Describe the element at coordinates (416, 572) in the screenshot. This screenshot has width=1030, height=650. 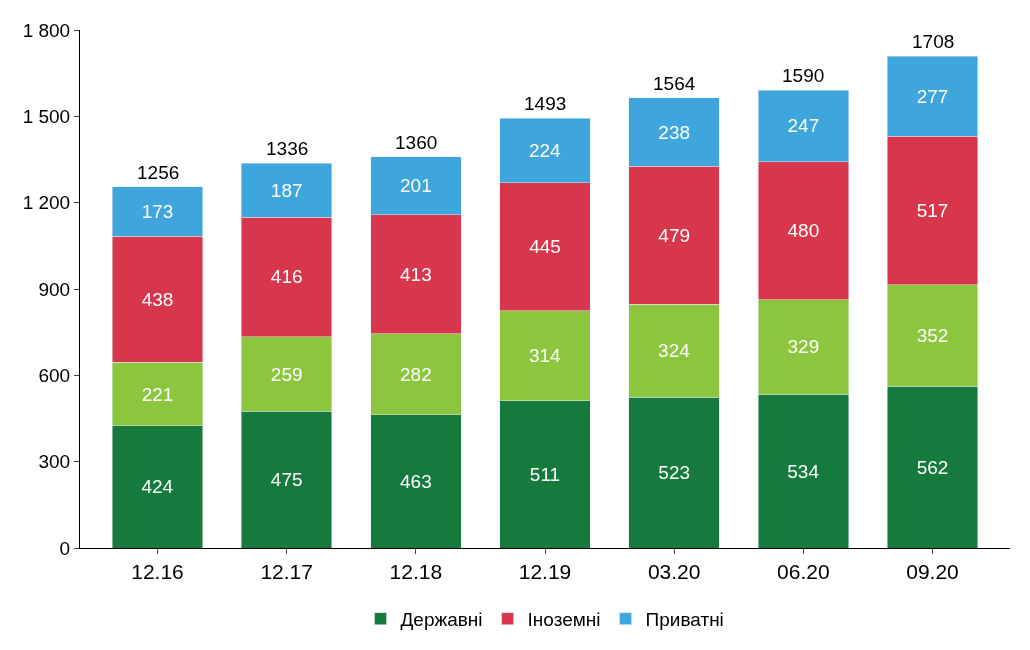
I see `x-tick-label: 12.18` at that location.